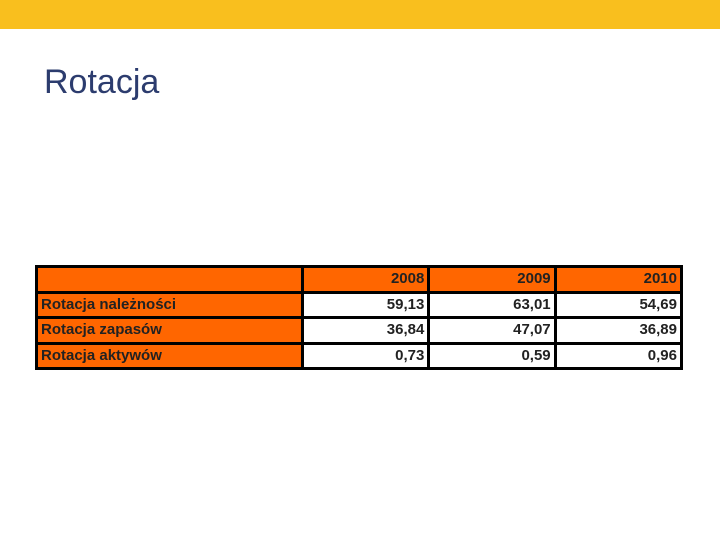  What do you see at coordinates (169, 330) in the screenshot?
I see `row-label: Rotacja zapasów` at bounding box center [169, 330].